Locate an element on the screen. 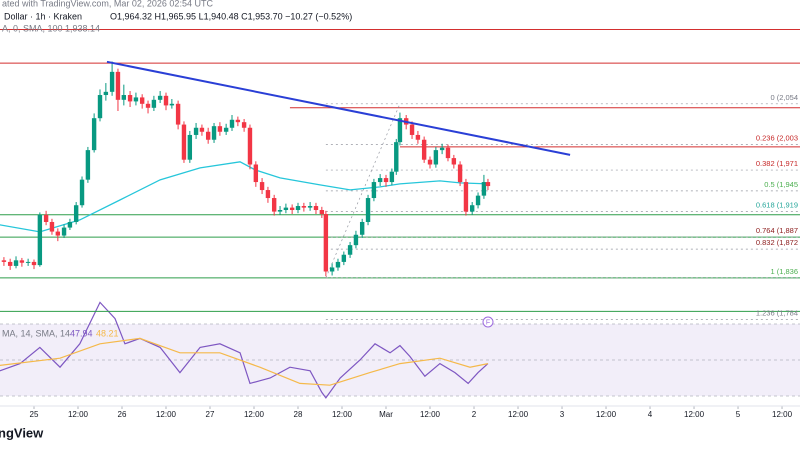 This screenshot has height=450, width=800. flag-icon is located at coordinates (488, 322).